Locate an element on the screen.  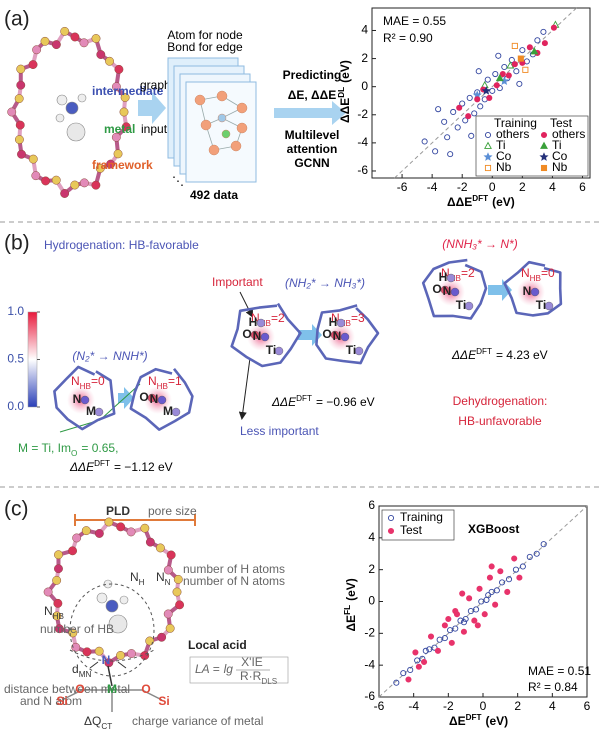
label: metal is located at coordinates (119, 129).